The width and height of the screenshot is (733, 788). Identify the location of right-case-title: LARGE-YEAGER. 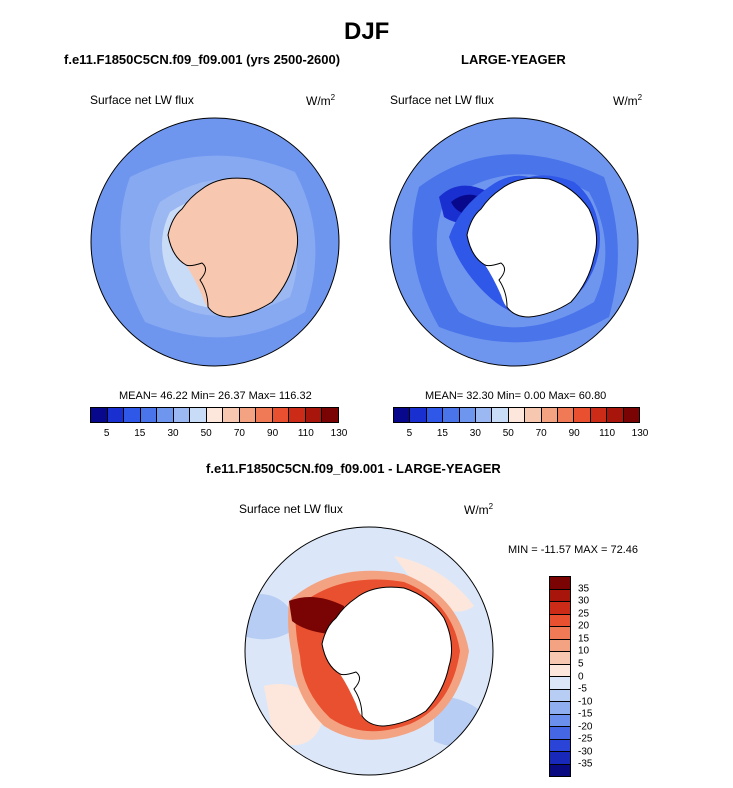
(513, 59).